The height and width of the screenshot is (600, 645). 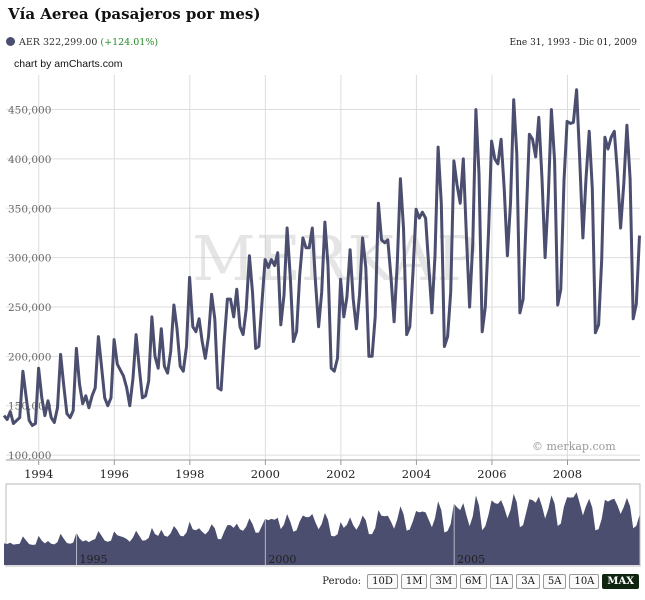 I want to click on x-tick-label: 2006, so click(x=491, y=474).